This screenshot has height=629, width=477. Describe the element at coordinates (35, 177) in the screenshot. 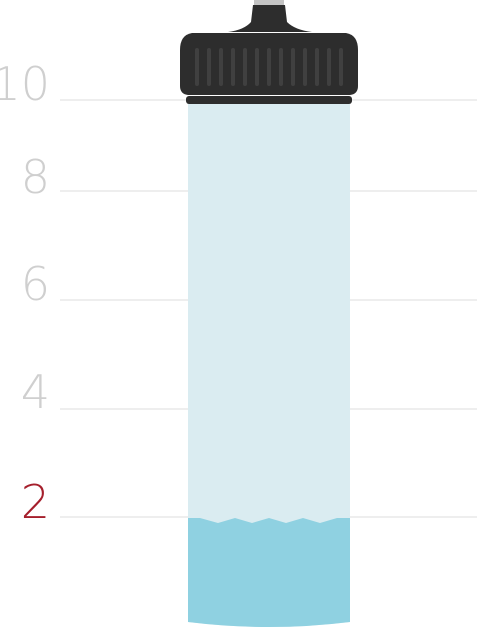

I see `scale-label-8: 8` at that location.